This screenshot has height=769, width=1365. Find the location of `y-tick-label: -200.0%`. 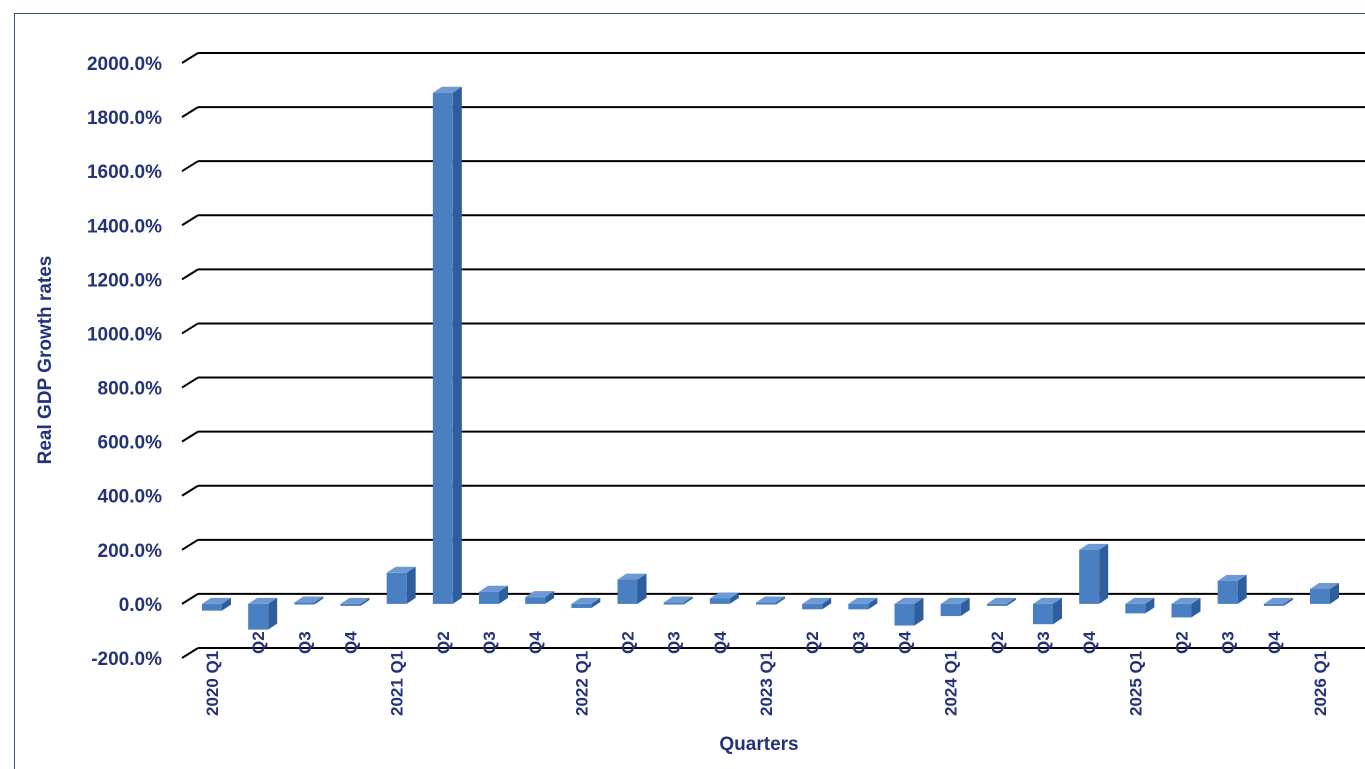

y-tick-label: -200.0% is located at coordinates (126, 659).